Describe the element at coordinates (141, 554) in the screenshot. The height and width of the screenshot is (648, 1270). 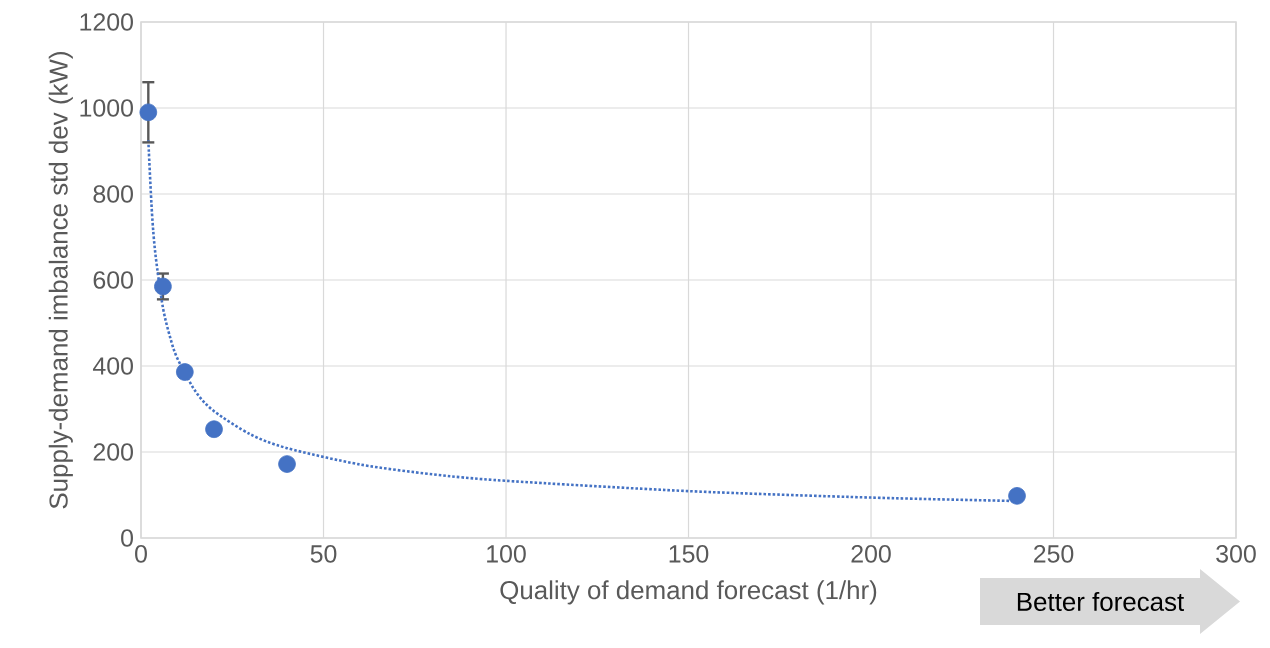
I see `x-tick-label: 0` at that location.